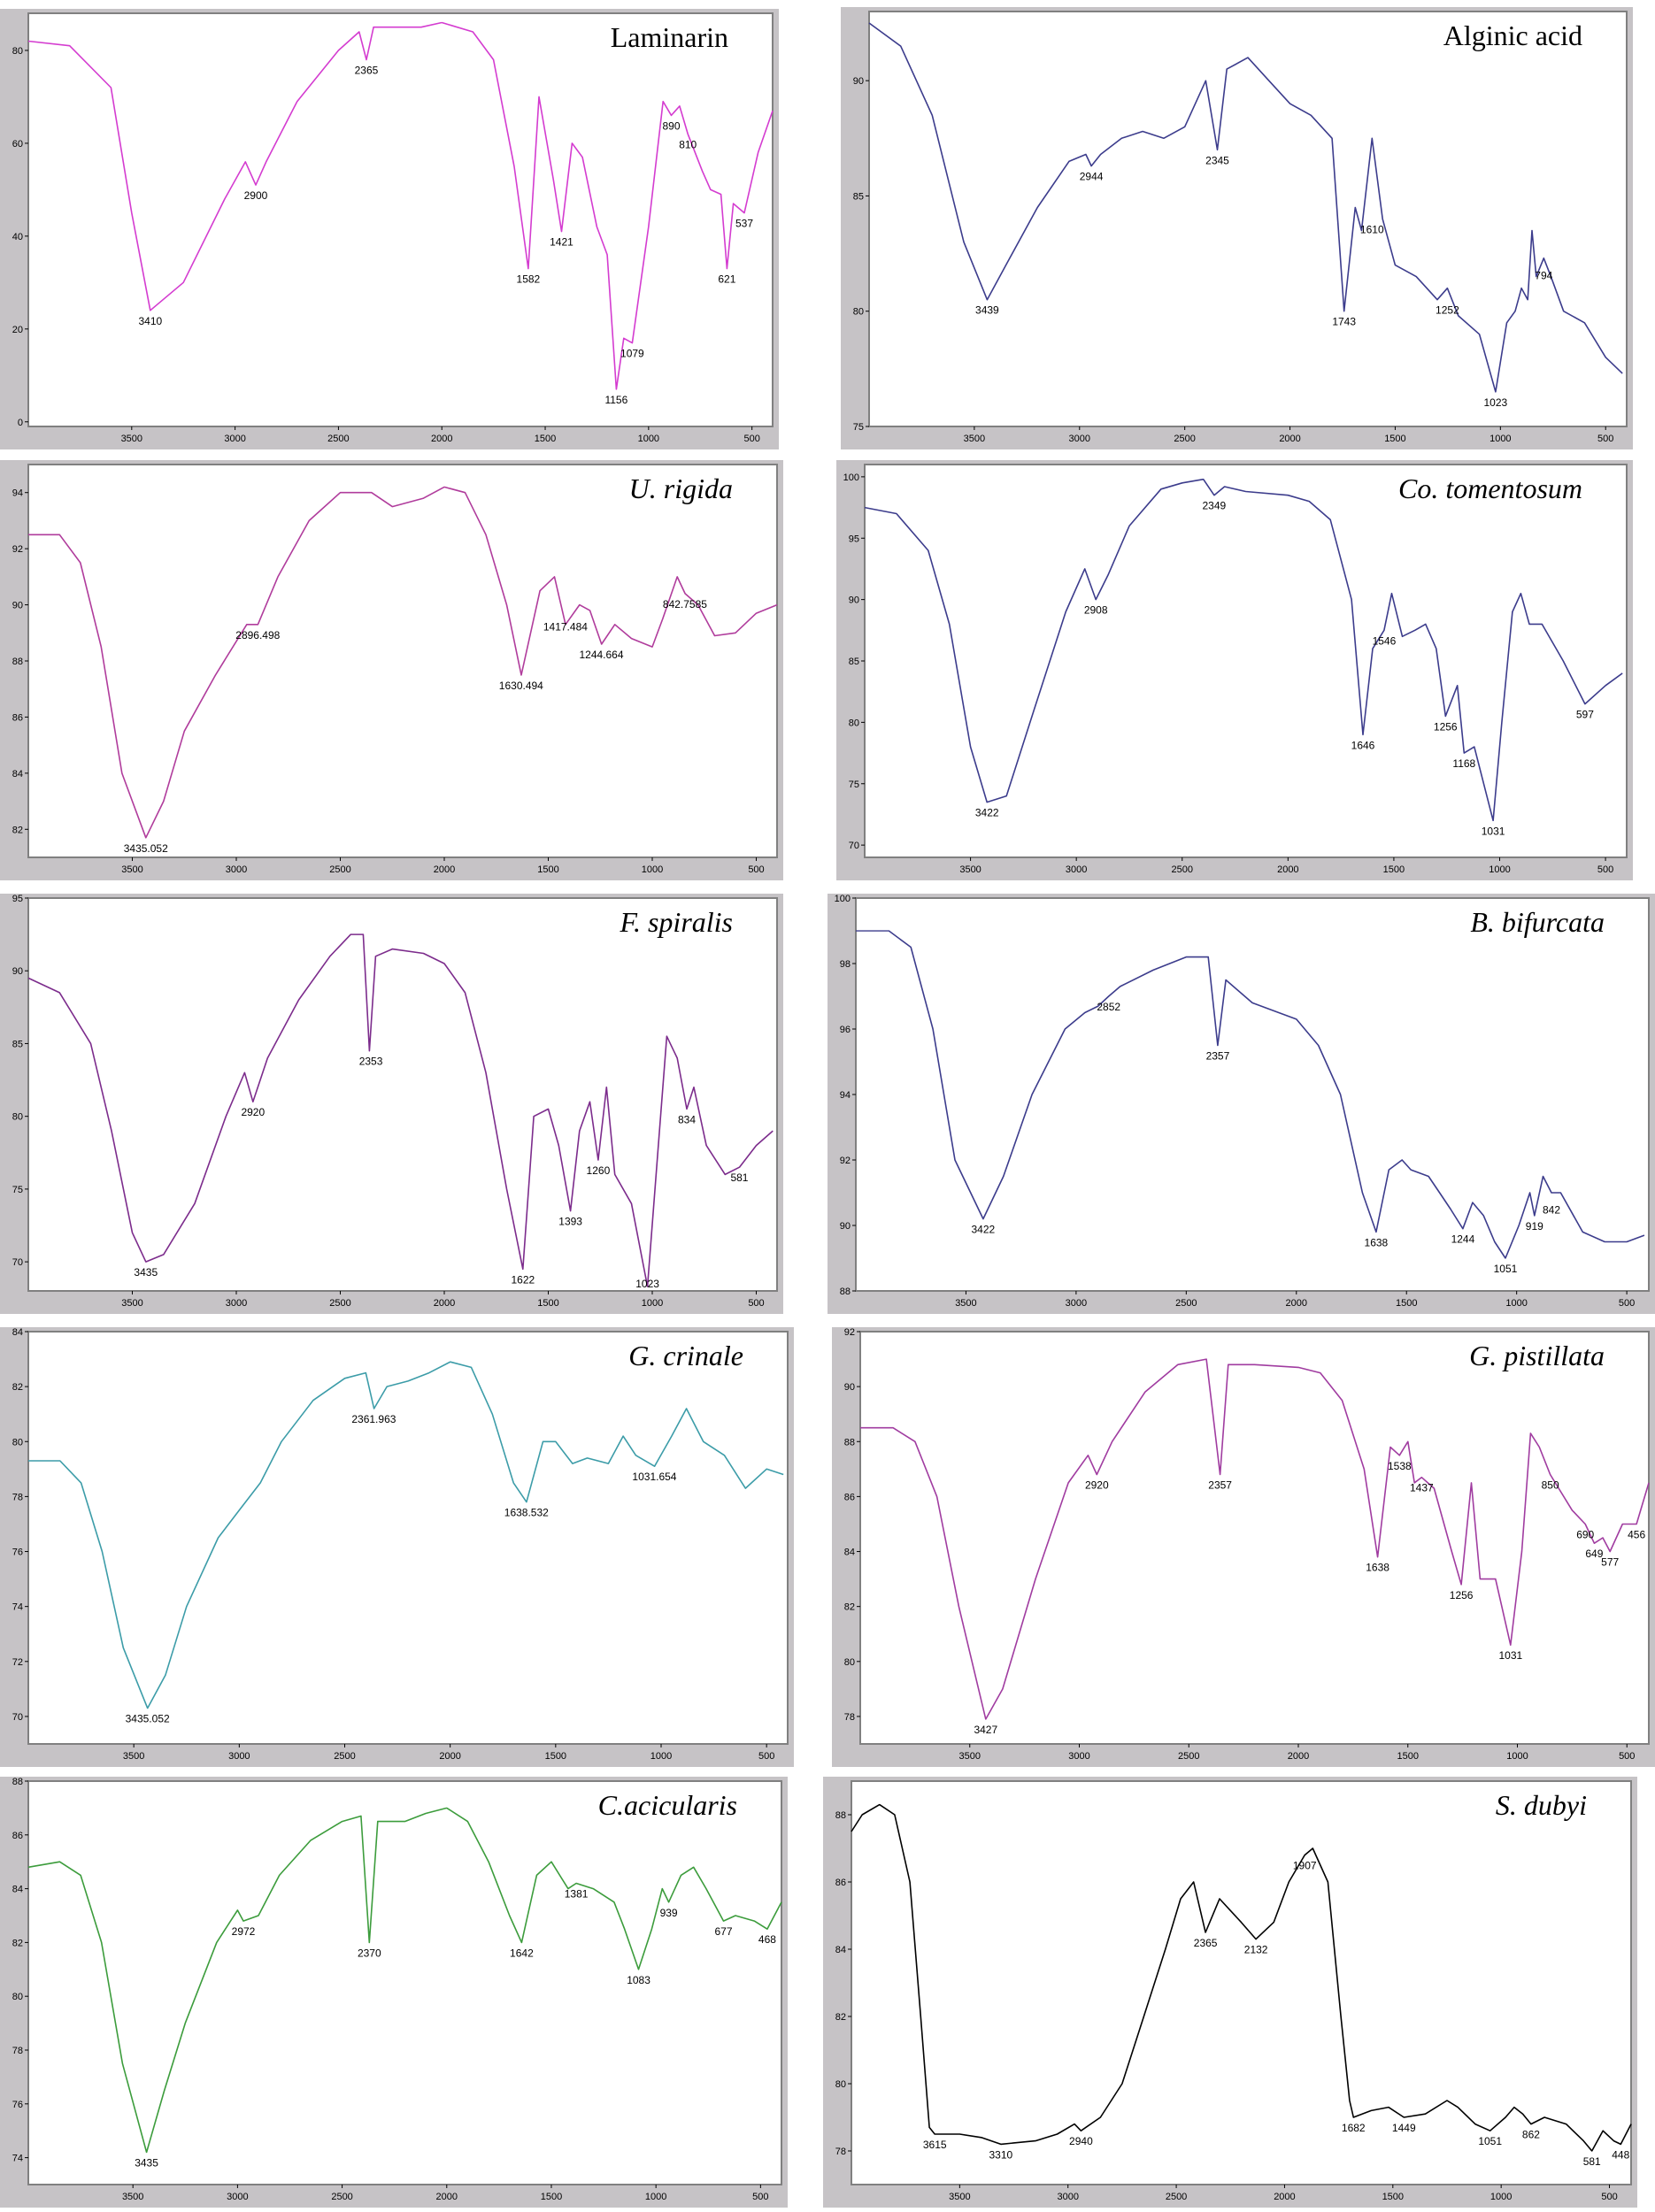 This screenshot has width=1655, height=2212. I want to click on peak-label: 1630.494, so click(521, 686).